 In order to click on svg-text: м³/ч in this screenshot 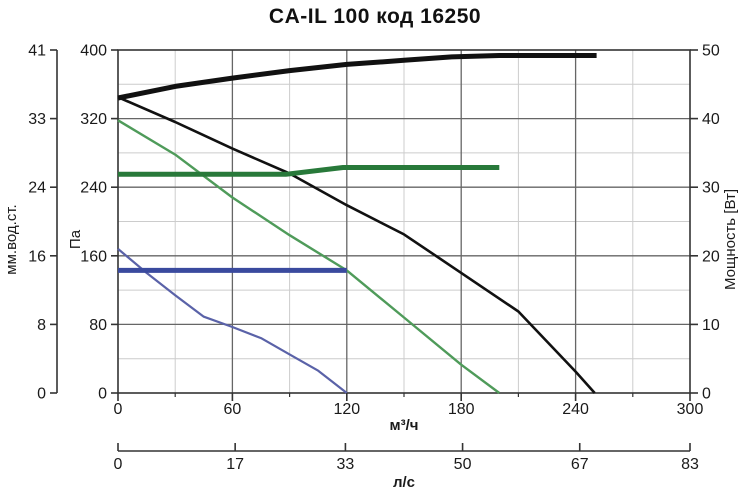, I will do `click(404, 425)`.